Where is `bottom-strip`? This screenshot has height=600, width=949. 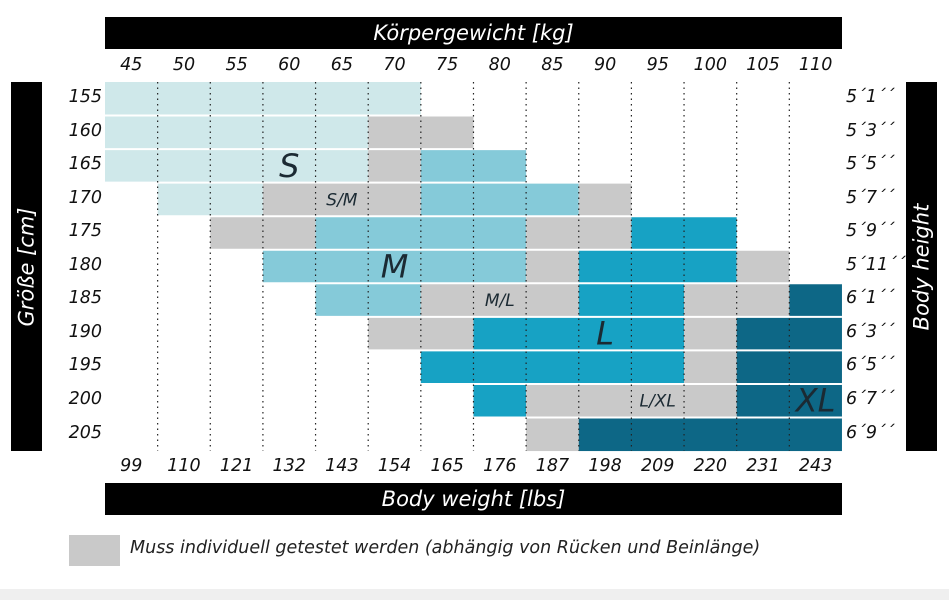
bottom-strip is located at coordinates (474, 594).